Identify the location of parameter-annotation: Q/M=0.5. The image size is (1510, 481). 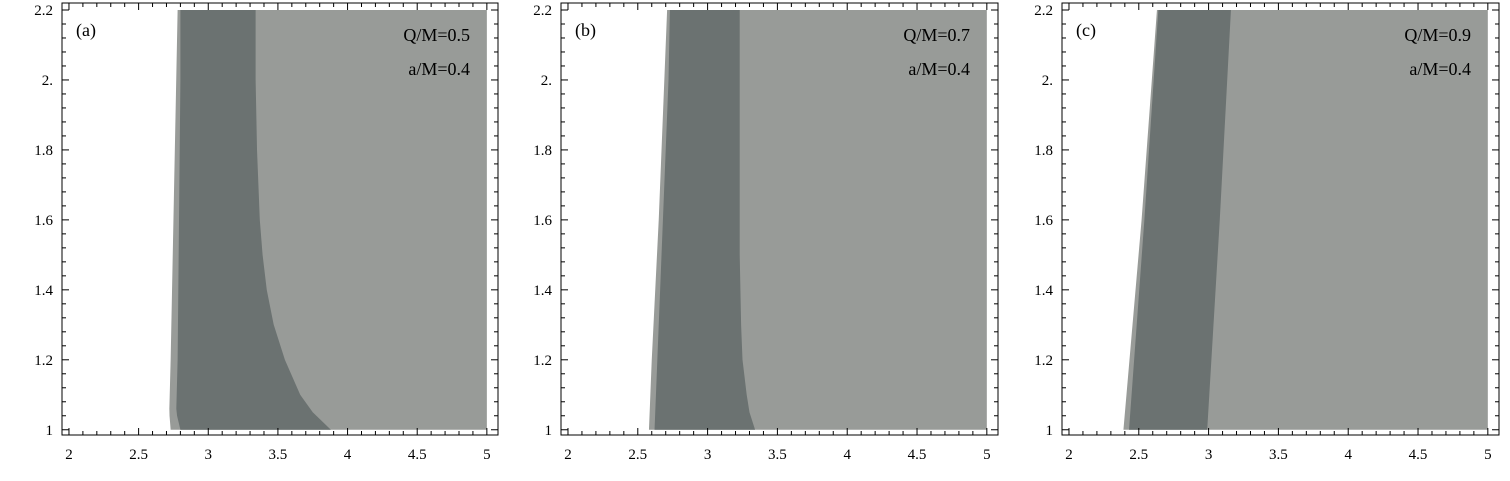
(436, 35).